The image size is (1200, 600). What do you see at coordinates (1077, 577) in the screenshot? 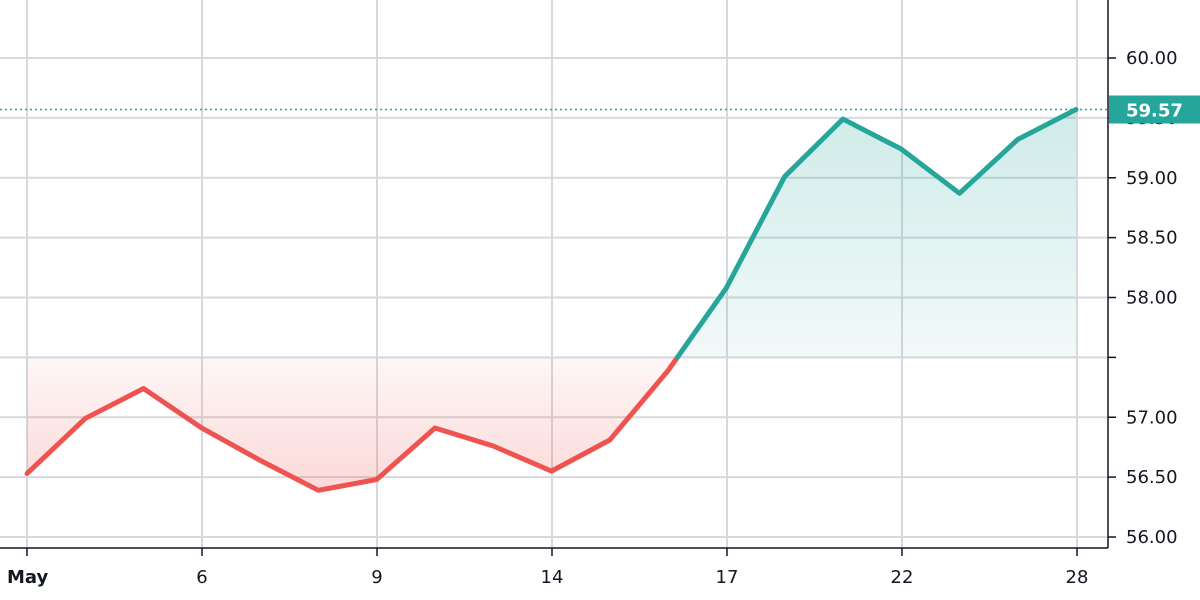
I see `x-tick-label: 28` at bounding box center [1077, 577].